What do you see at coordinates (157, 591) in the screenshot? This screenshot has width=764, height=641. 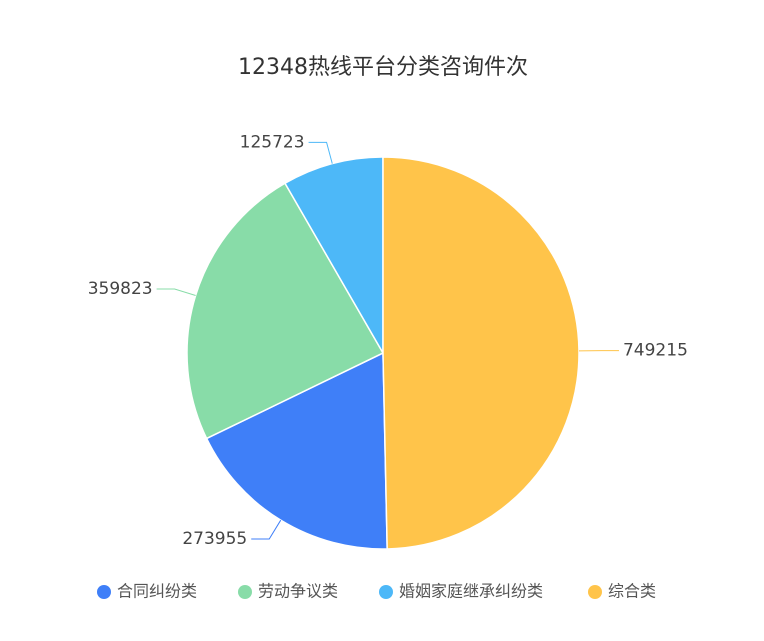 I see `legend-label: 合同纠纷类` at bounding box center [157, 591].